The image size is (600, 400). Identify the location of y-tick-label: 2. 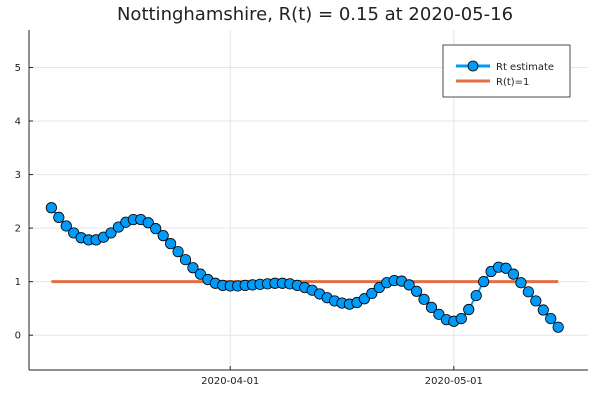
(18, 229).